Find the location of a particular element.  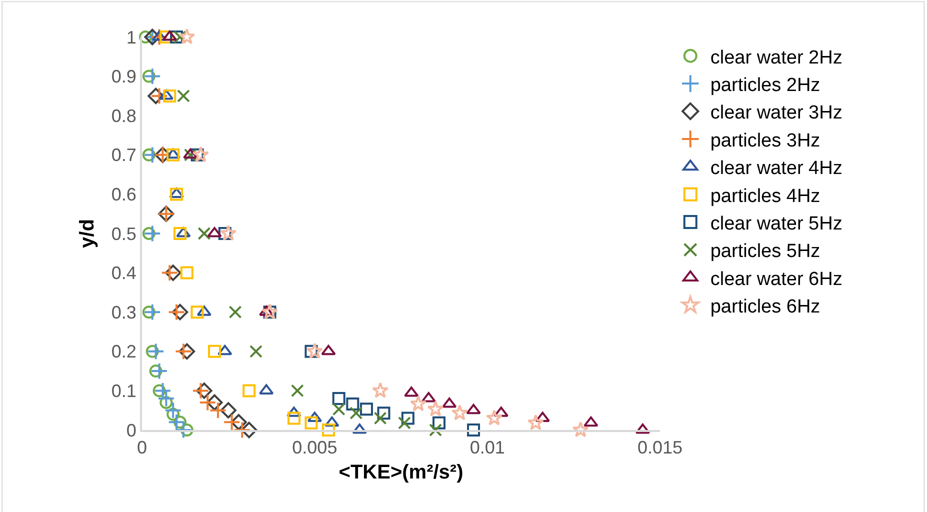

legend-label: particles 3Hz is located at coordinates (765, 141).